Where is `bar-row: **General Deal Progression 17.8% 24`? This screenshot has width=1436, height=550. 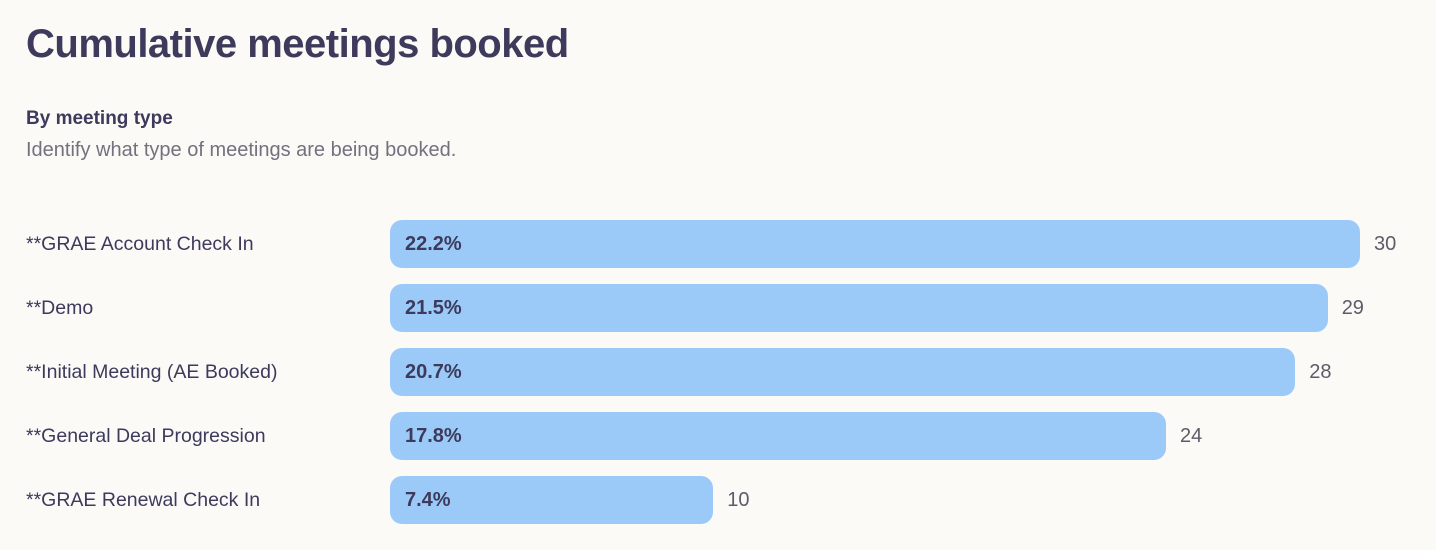
bar-row: **General Deal Progression 17.8% 24 is located at coordinates (718, 436).